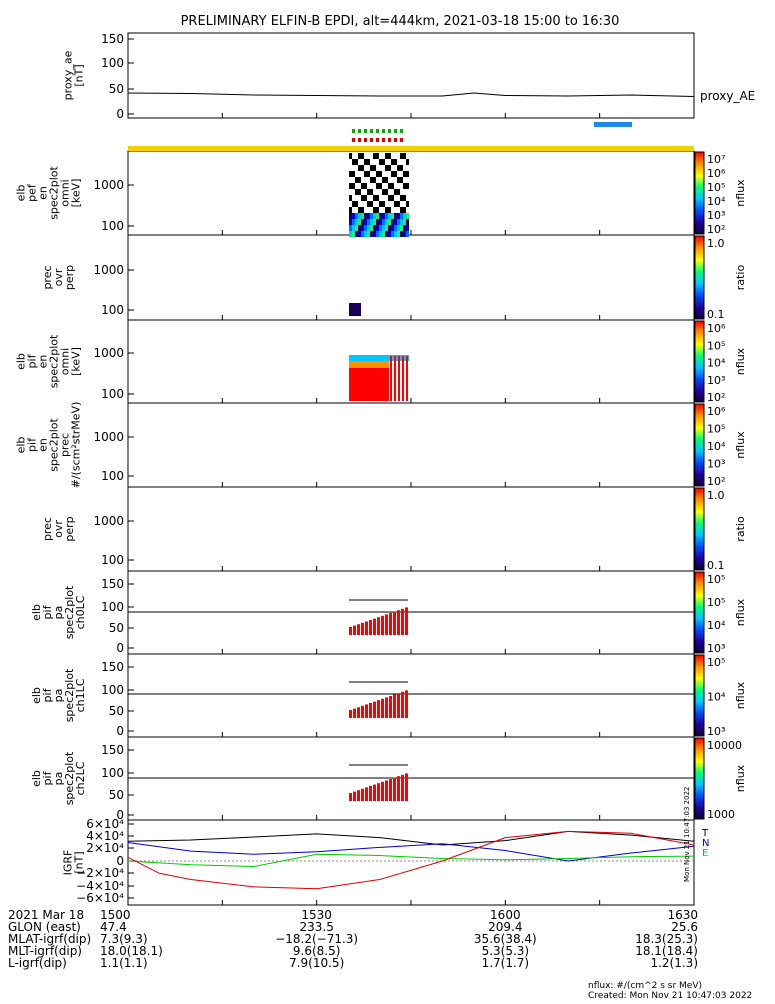 Image resolution: width=775 pixels, height=1004 pixels. I want to click on pa2-ytick-label: 50, so click(116, 795).